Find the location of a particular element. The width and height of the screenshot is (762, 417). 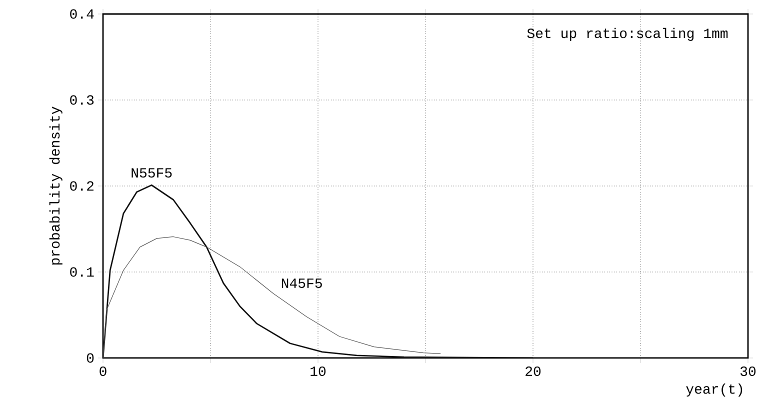

y-tick-label: 0 is located at coordinates (90, 358).